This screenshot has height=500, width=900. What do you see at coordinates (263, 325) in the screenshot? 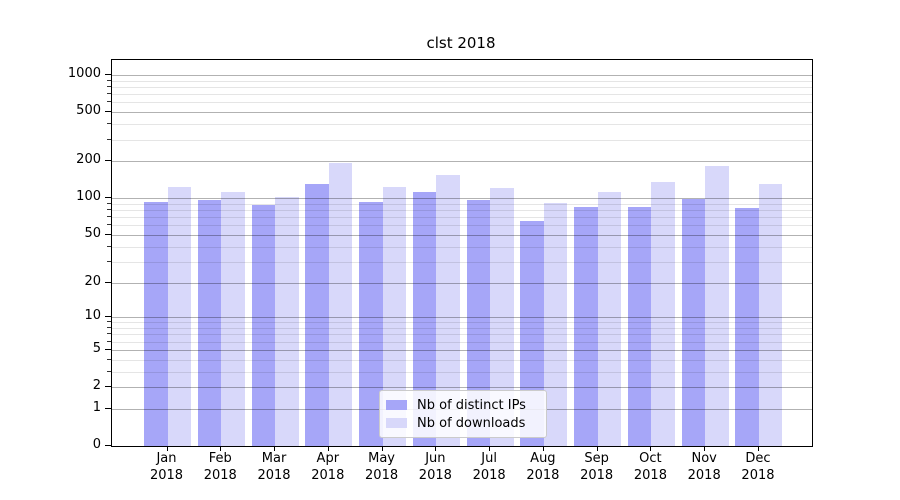
I see `bar-distinct-ips-mar` at bounding box center [263, 325].